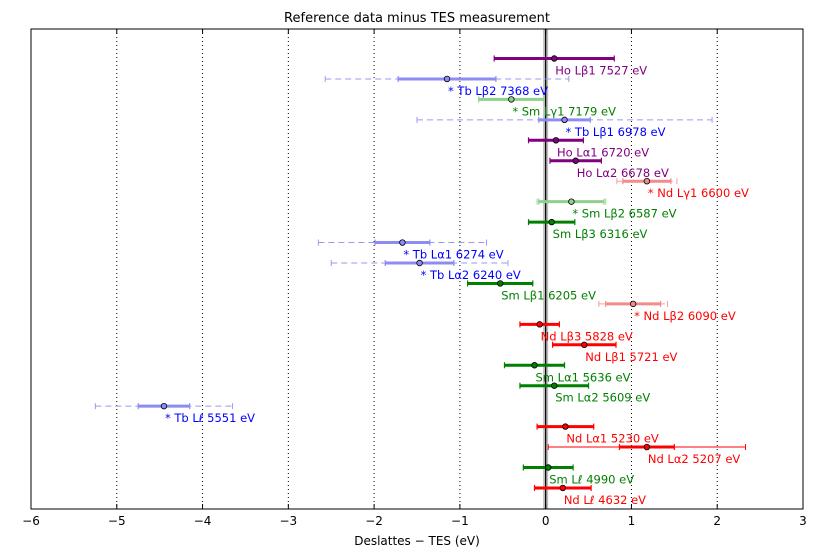 This screenshot has height=554, width=830. Describe the element at coordinates (117, 521) in the screenshot. I see `x-tick-label: −5` at that location.